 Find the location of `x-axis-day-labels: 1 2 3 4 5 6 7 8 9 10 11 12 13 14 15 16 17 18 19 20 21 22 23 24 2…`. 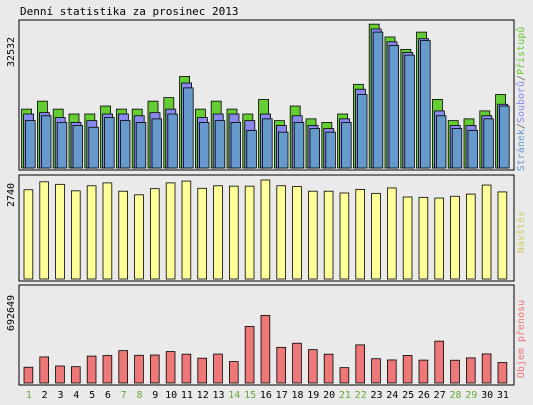

x-axis-day-labels: 1 2 3 4 5 6 7 8 9 10 11 12 13 14 15 16 17 18 19 20 21 22 23 24 2… is located at coordinates (267, 395).